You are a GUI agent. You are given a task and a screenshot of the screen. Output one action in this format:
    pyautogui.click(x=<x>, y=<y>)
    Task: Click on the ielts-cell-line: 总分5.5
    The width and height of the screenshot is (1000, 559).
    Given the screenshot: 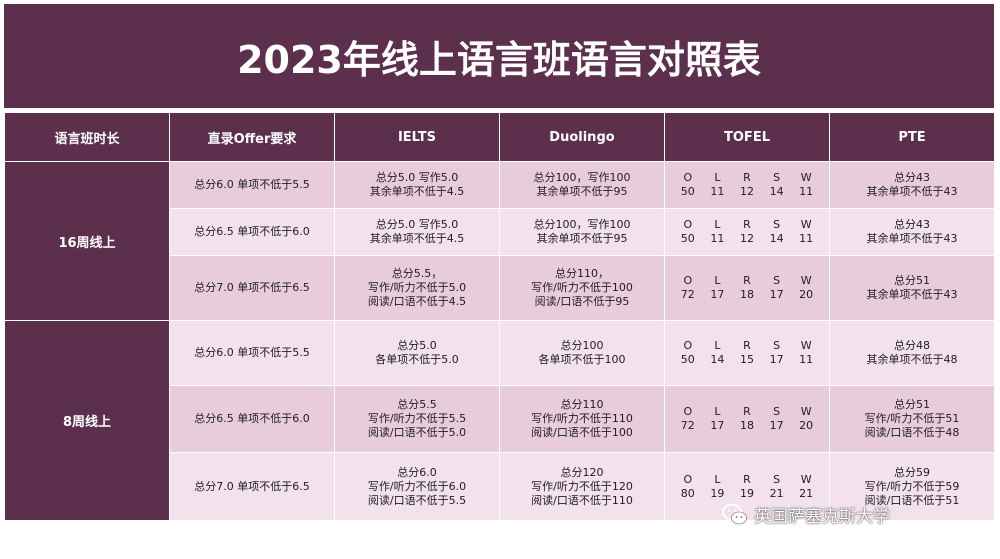 What is the action you would take?
    pyautogui.click(x=417, y=404)
    